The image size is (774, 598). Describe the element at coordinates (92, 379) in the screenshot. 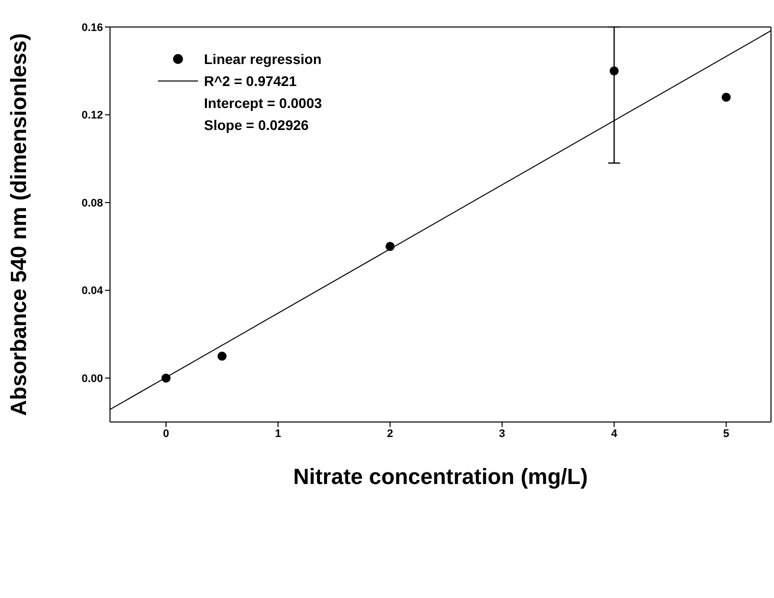

I see `y-tick-label: 0.00` at that location.